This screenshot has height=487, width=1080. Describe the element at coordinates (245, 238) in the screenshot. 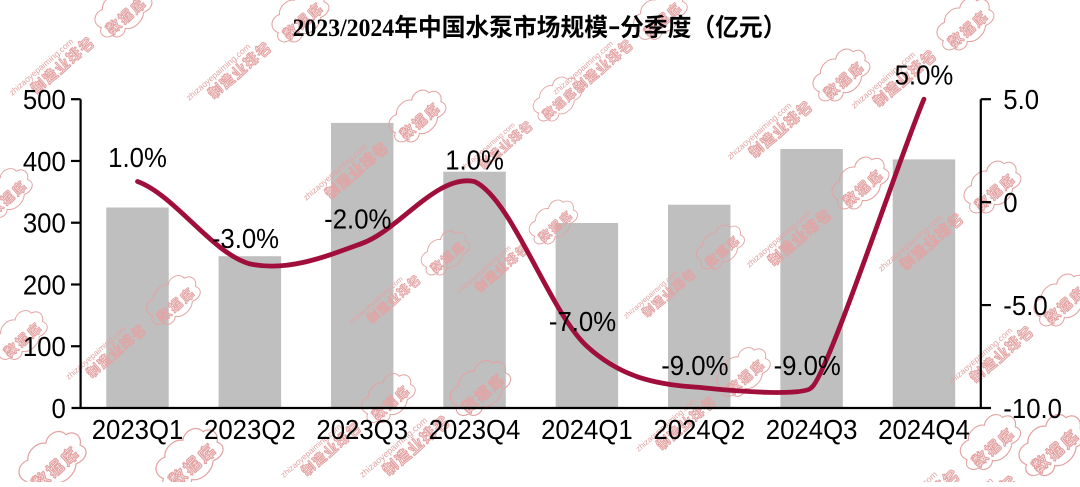

I see `svg-text: -3.0%` at that location.